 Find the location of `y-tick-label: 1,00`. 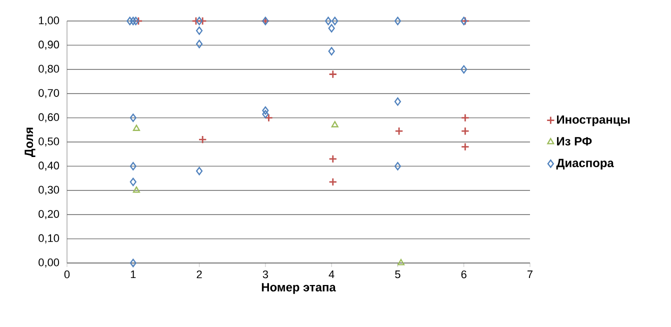

y-tick-label: 1,00 is located at coordinates (49, 21).